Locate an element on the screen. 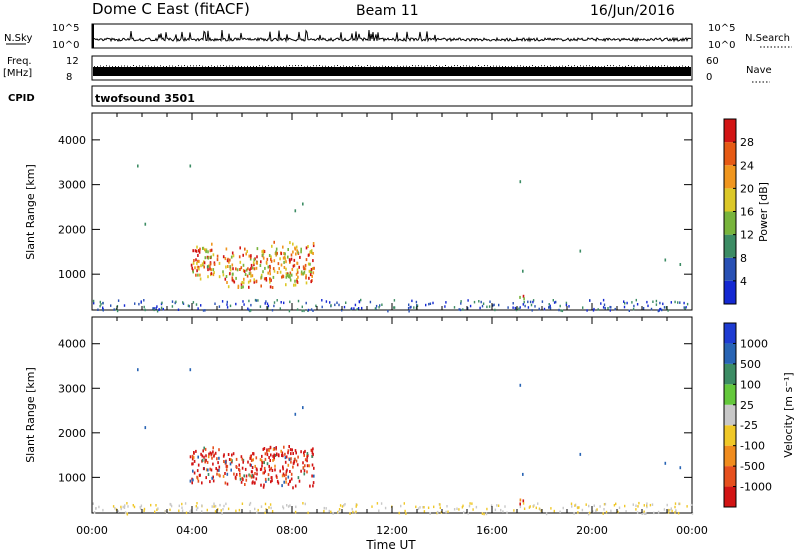 Image resolution: width=800 pixels, height=554 pixels. y-tick-label: 4000 is located at coordinates (72, 344).